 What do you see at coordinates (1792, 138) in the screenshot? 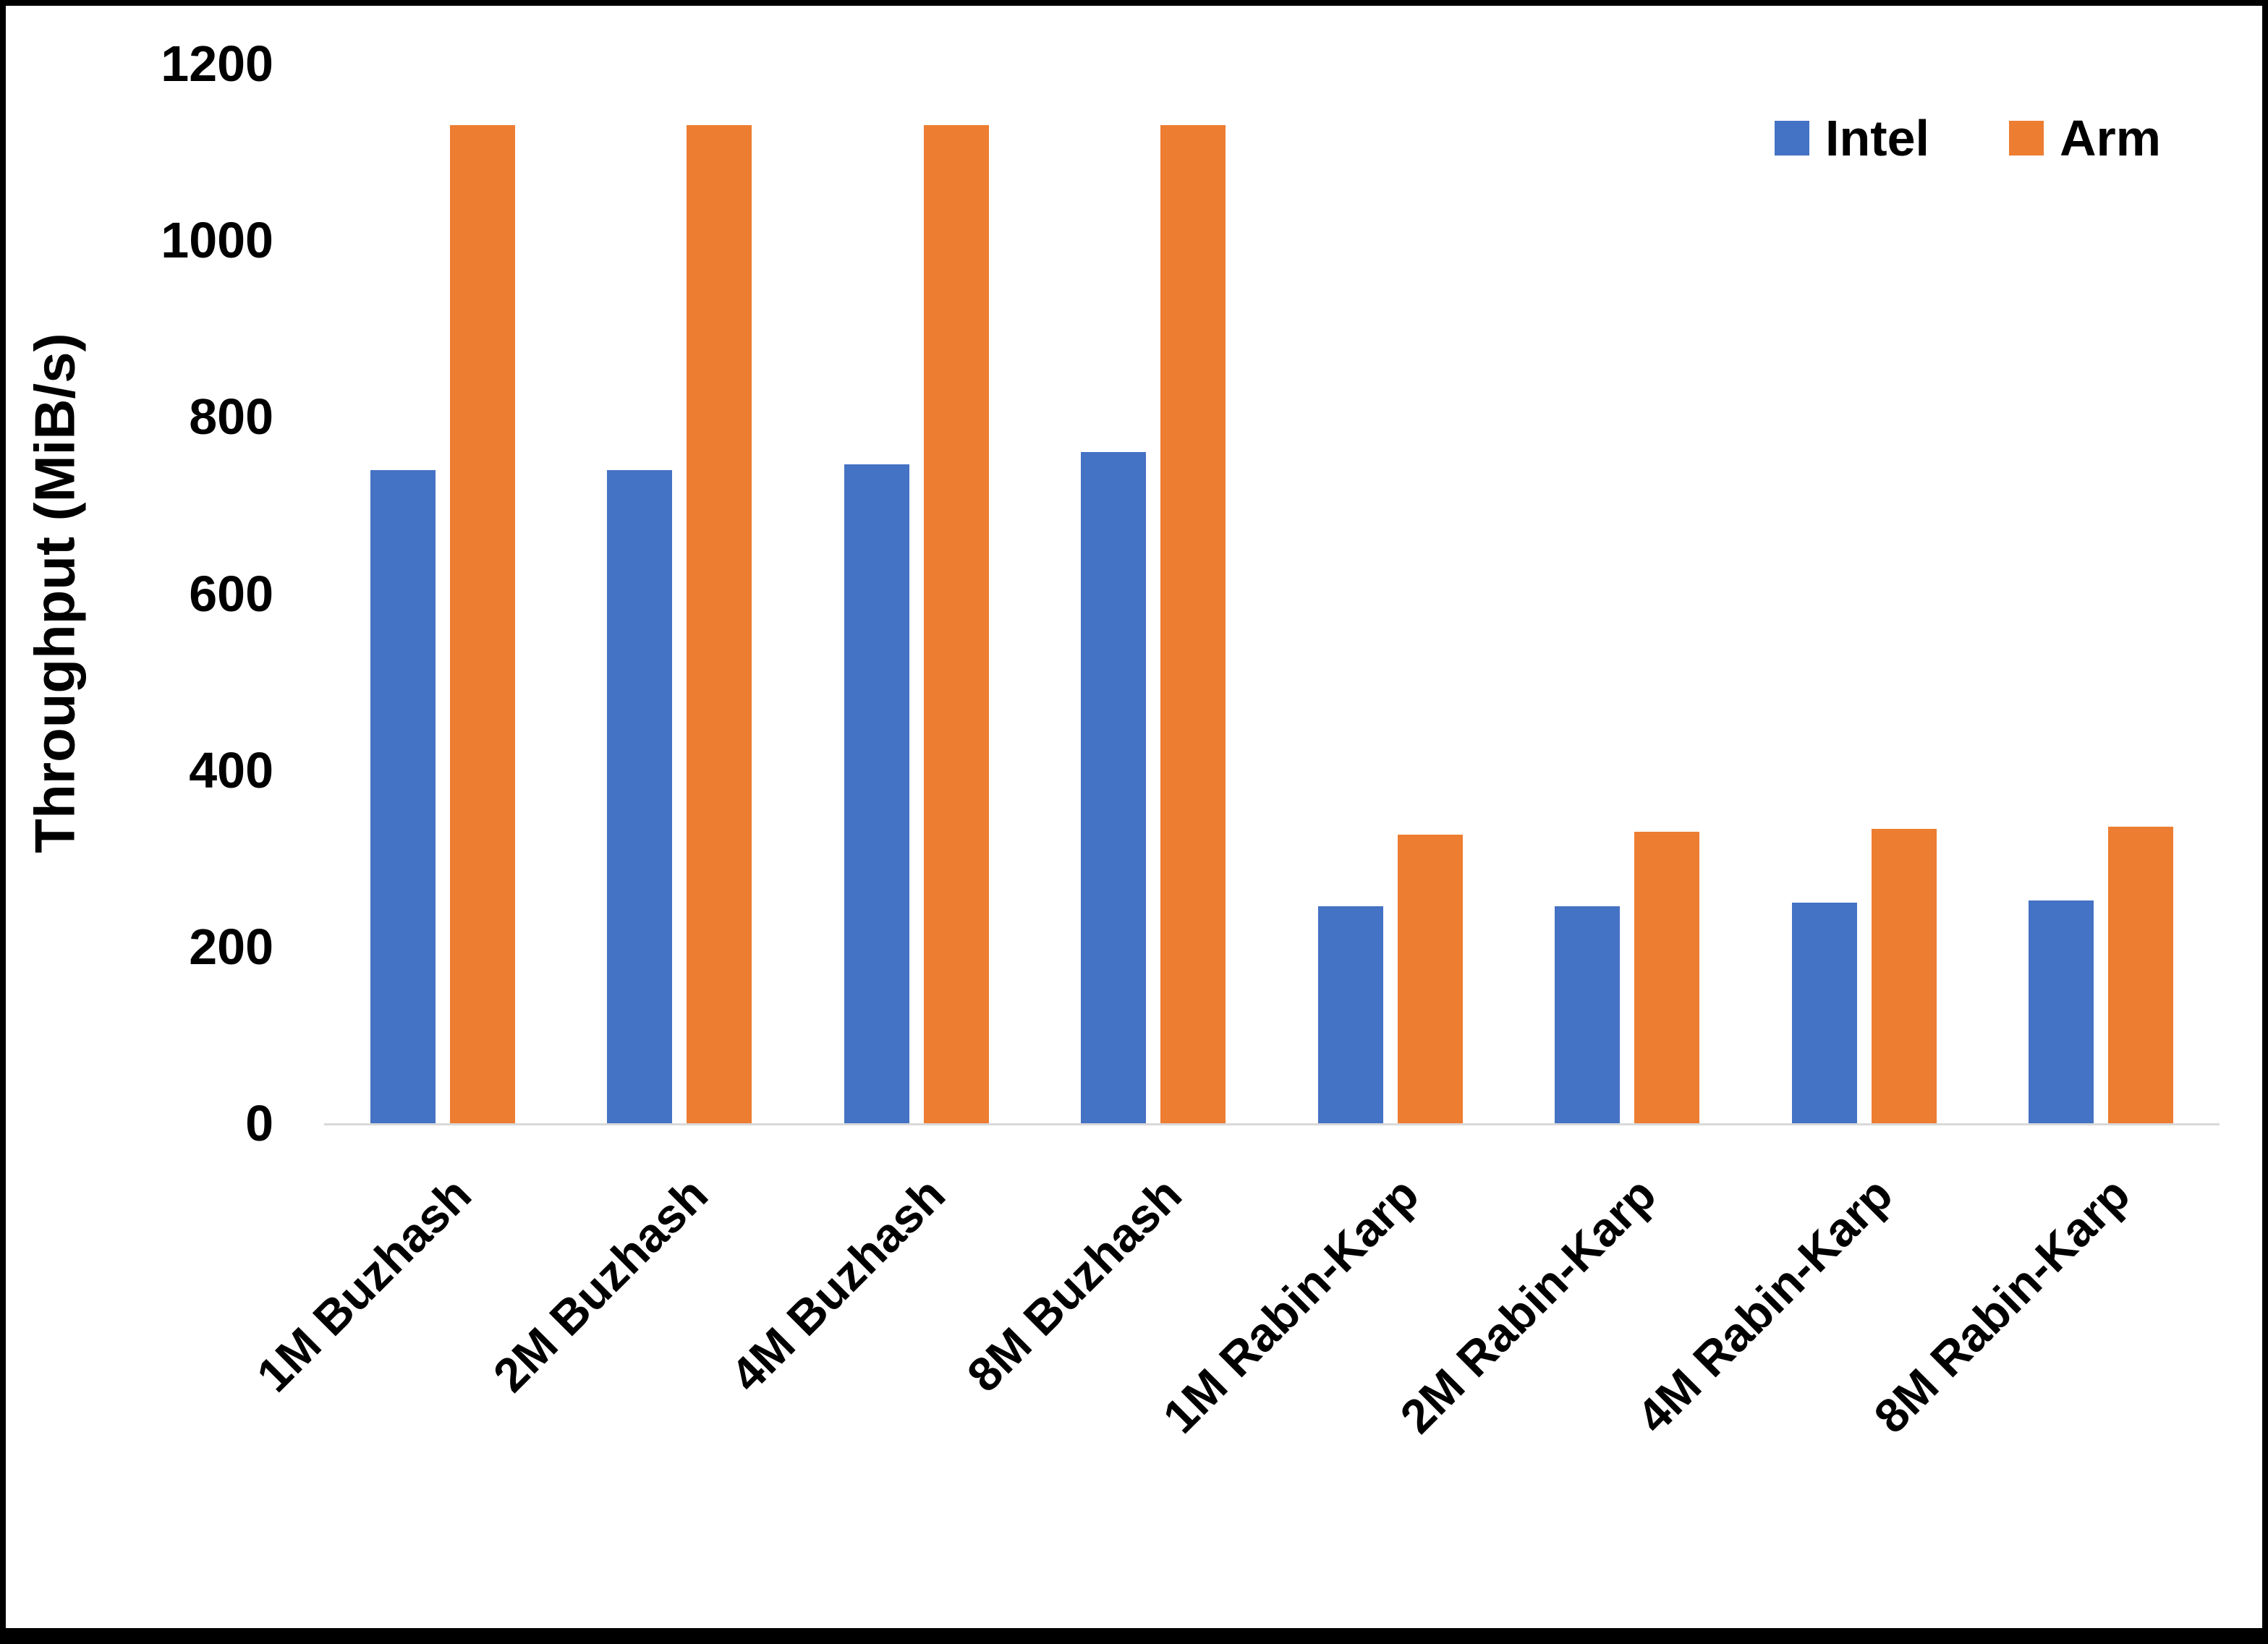
I see `legend-swatch-intel` at bounding box center [1792, 138].